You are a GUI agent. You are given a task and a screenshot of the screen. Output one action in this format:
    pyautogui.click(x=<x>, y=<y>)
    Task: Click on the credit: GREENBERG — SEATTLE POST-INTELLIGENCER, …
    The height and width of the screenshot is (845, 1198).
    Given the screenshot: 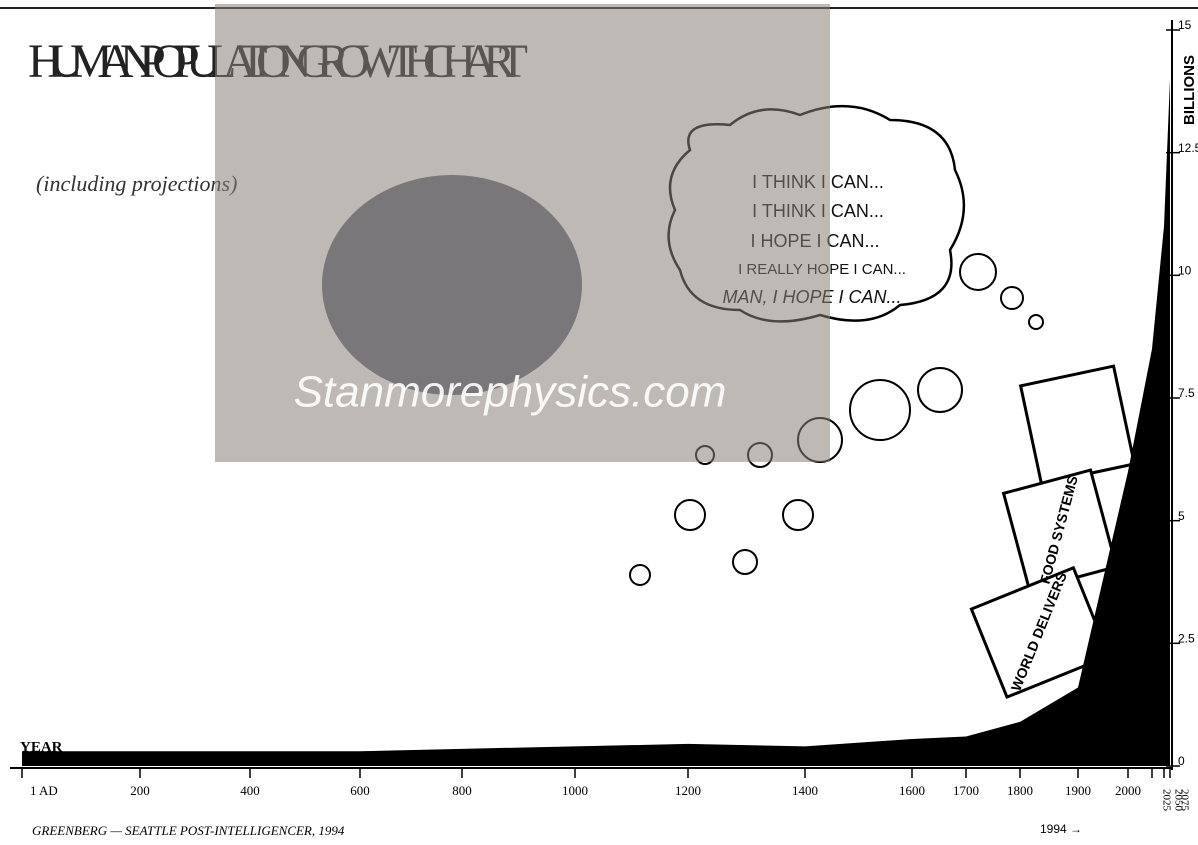 What is the action you would take?
    pyautogui.click(x=188, y=830)
    